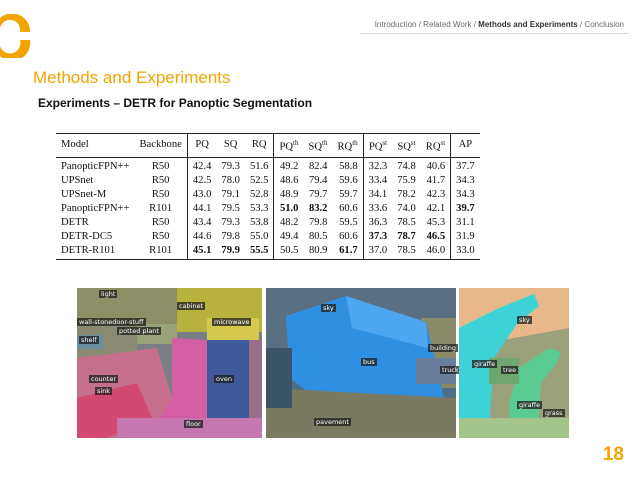  What do you see at coordinates (259, 222) in the screenshot?
I see `cell-rq: 53.8` at bounding box center [259, 222].